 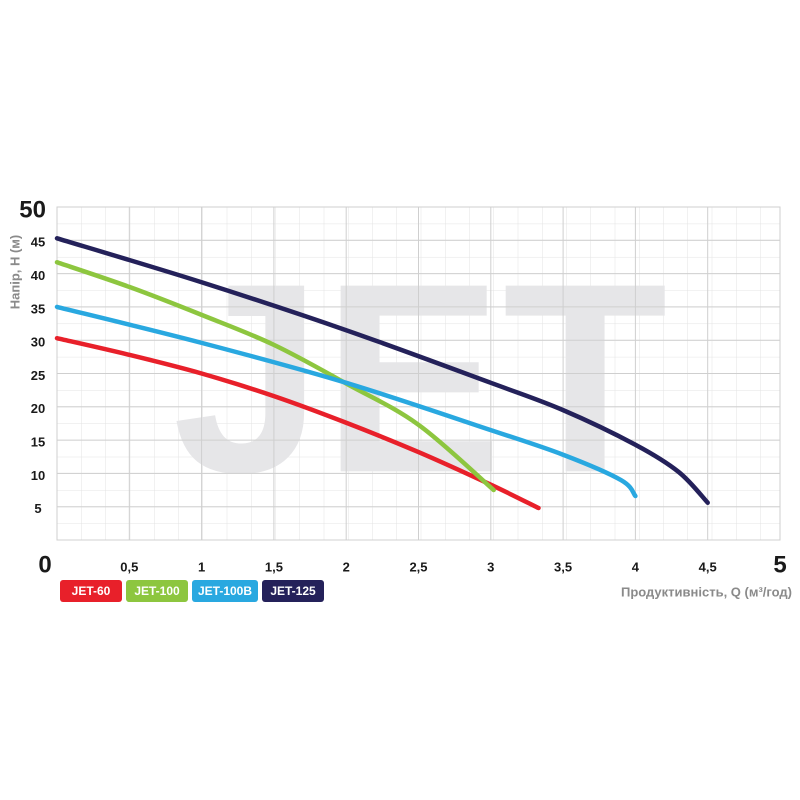 What do you see at coordinates (38, 242) in the screenshot?
I see `y-tick-label: 45` at bounding box center [38, 242].